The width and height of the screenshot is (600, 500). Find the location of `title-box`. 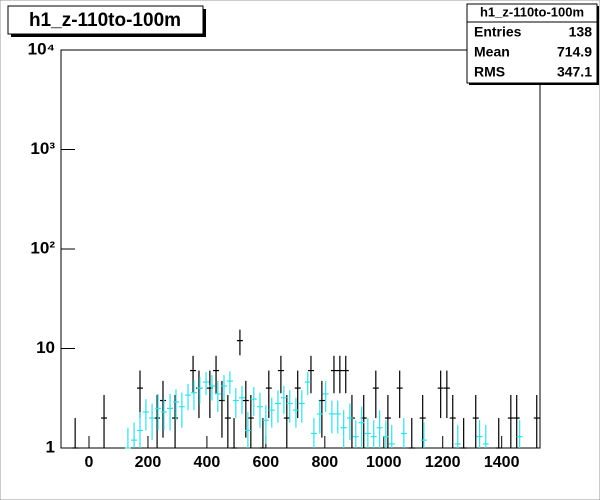

title-box is located at coordinates (105, 20).